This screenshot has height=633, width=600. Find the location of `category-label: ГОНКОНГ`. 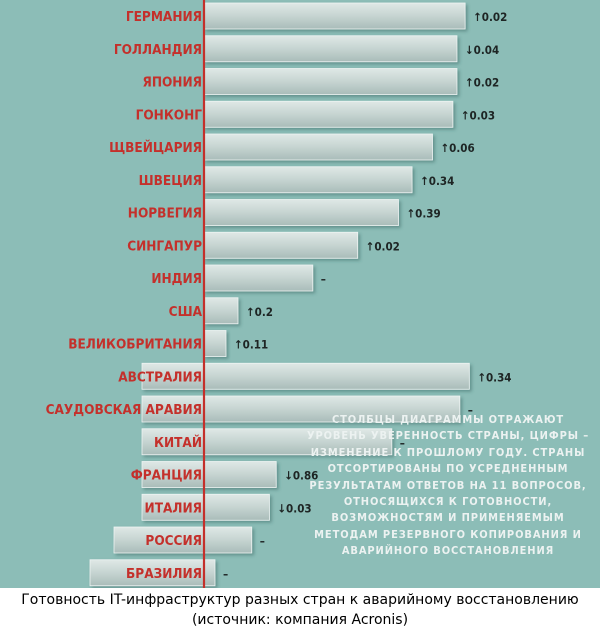

category-label: ГОНКОНГ is located at coordinates (169, 115).